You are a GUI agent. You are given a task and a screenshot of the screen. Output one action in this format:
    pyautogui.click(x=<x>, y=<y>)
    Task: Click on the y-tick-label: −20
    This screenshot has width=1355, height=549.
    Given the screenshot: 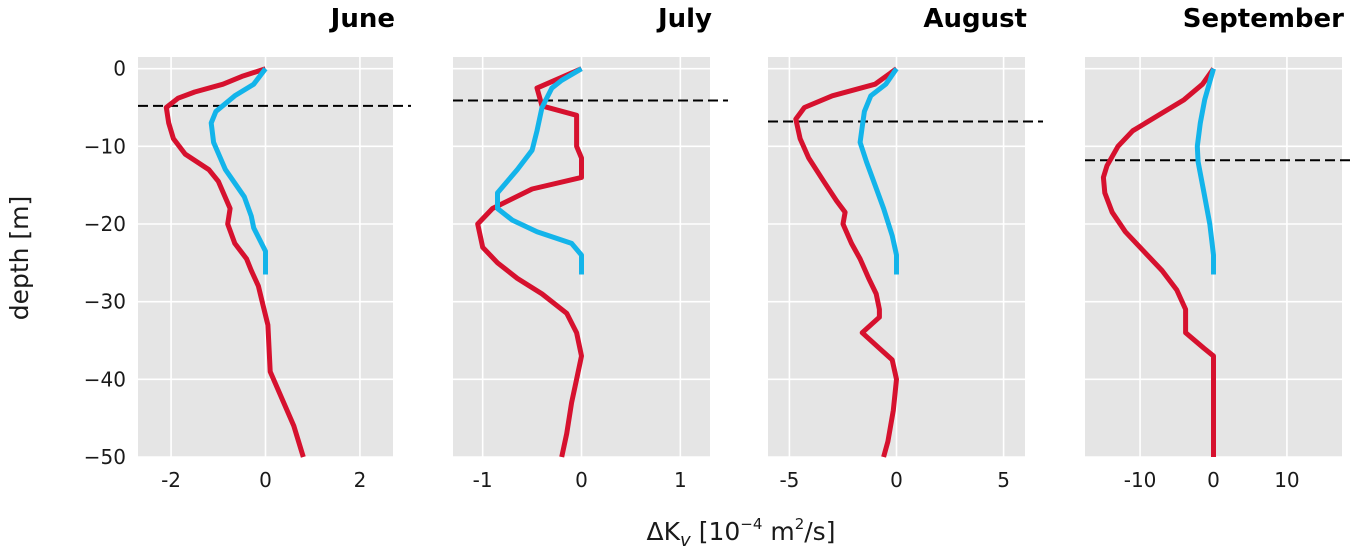 What is the action you would take?
    pyautogui.click(x=105, y=224)
    